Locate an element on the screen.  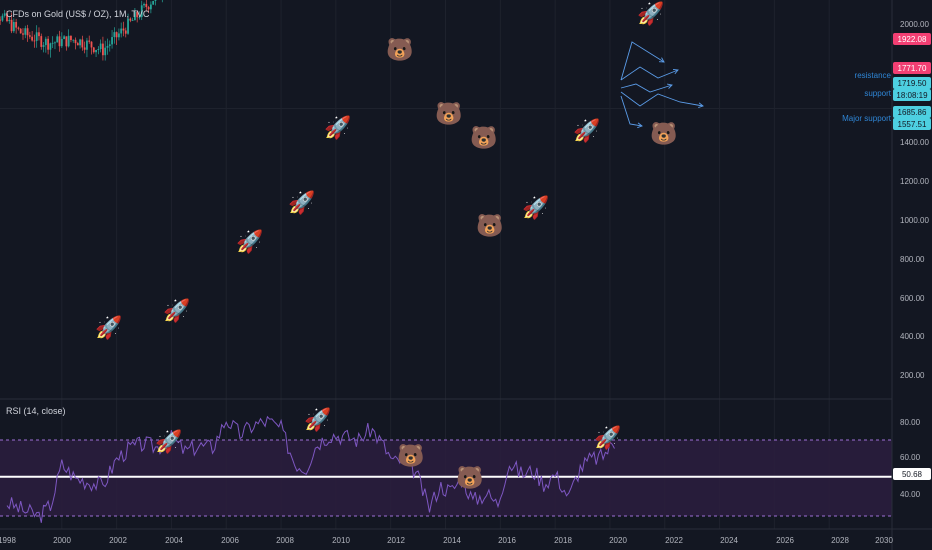
time-axis-label: 2024 is located at coordinates (729, 540).